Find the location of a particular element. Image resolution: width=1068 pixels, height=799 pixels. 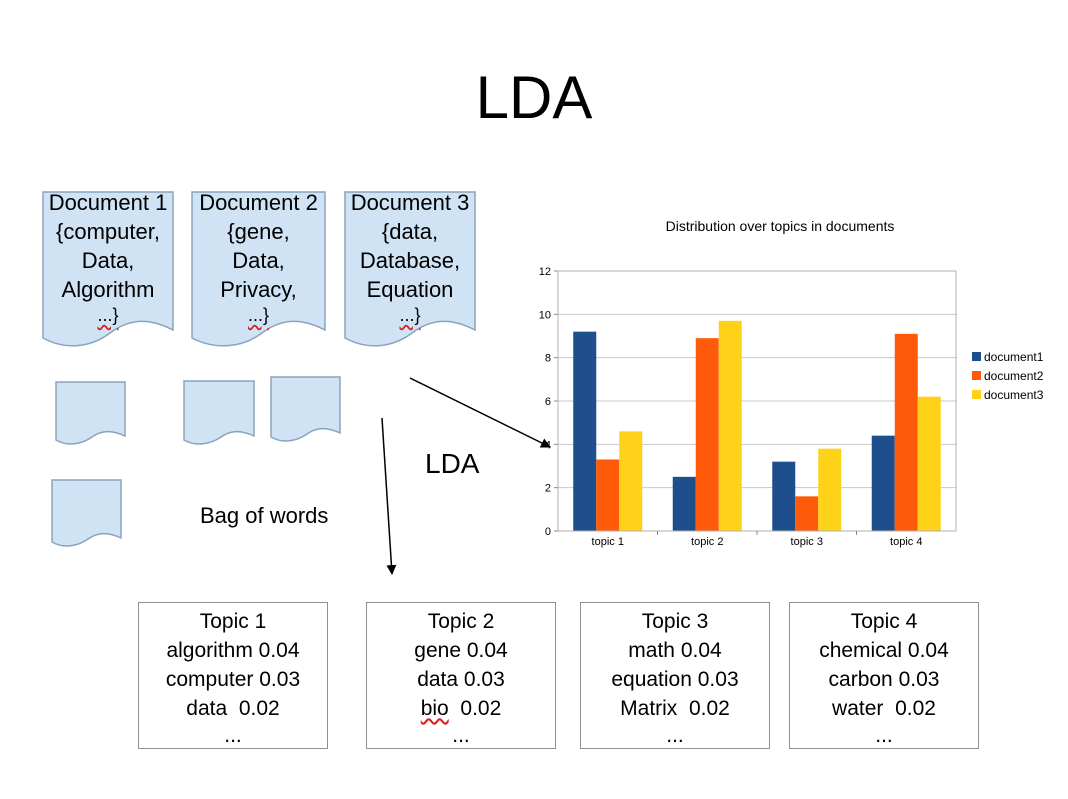

y-tick-label: 8 is located at coordinates (548, 359).